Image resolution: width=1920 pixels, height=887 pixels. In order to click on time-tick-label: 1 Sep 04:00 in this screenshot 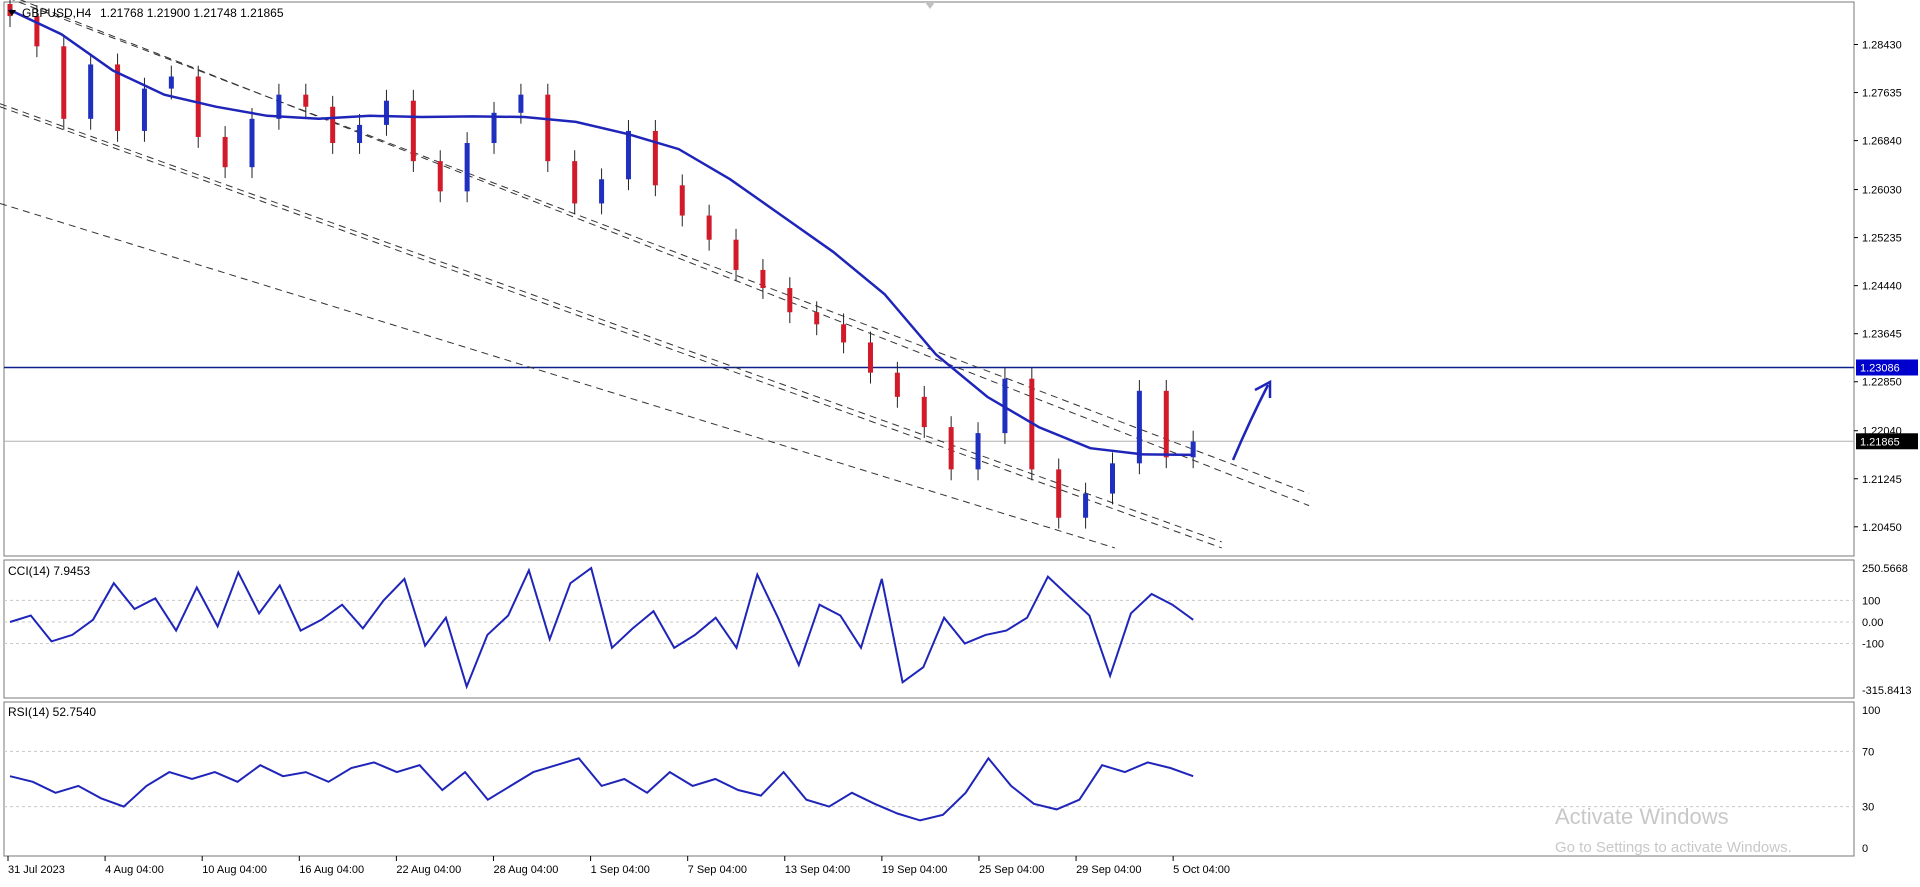, I will do `click(620, 870)`.